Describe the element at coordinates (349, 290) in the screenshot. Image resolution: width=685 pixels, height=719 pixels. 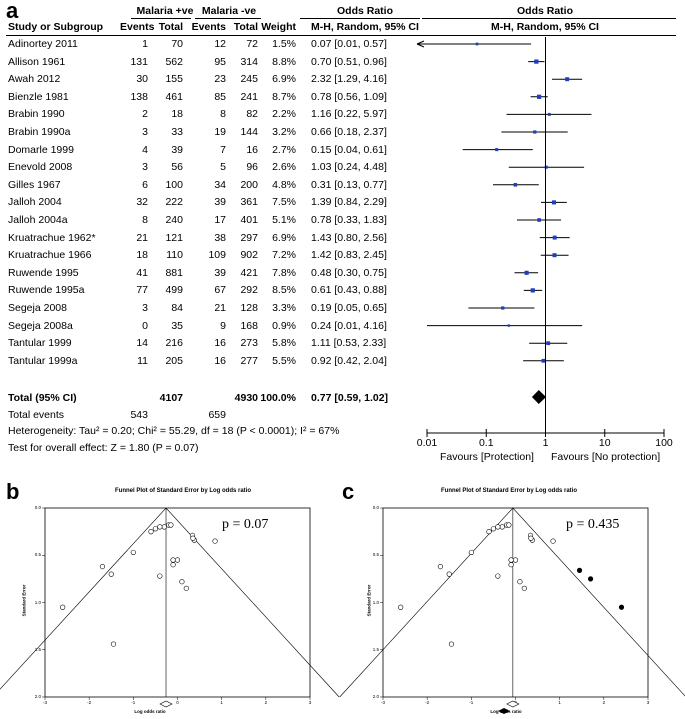
I see `or-ci-text: 0.61 [0.43, 0.88]` at that location.